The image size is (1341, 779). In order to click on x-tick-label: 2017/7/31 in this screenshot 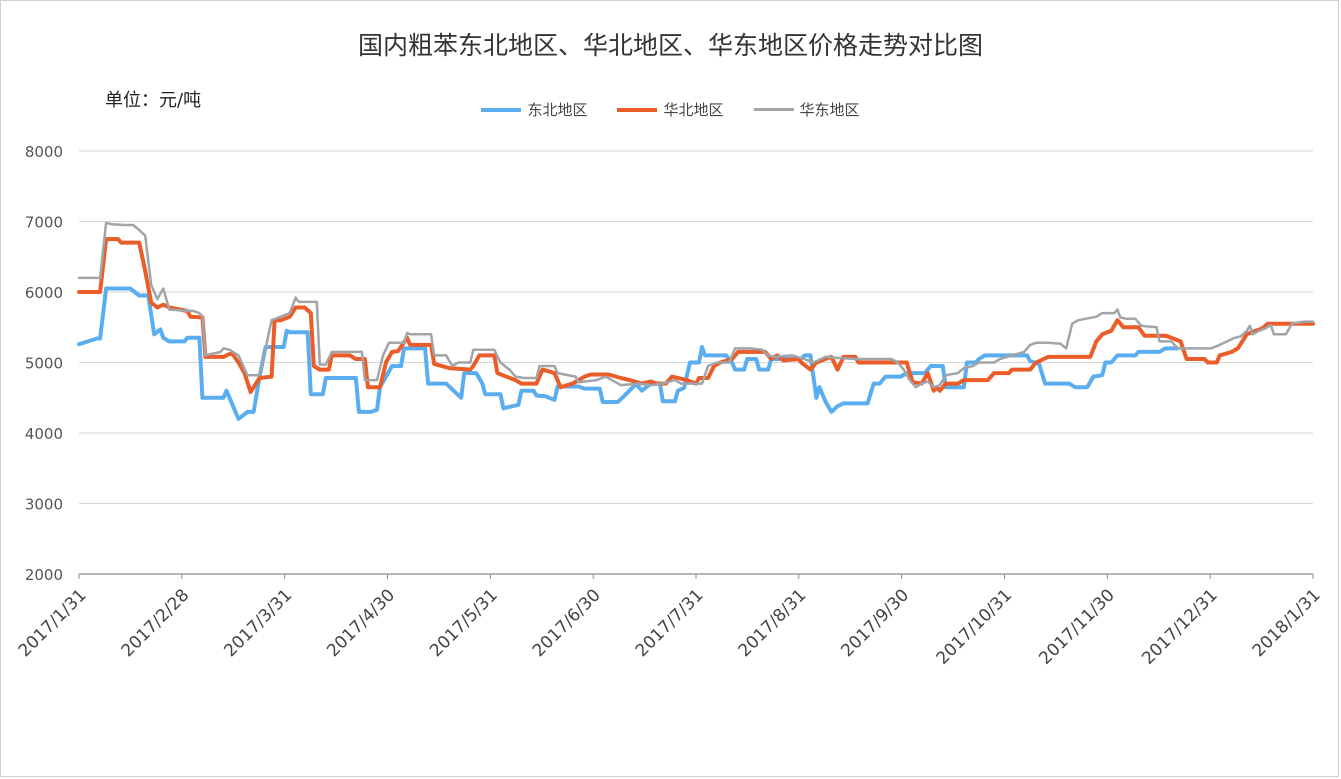, I will do `click(670, 623)`.